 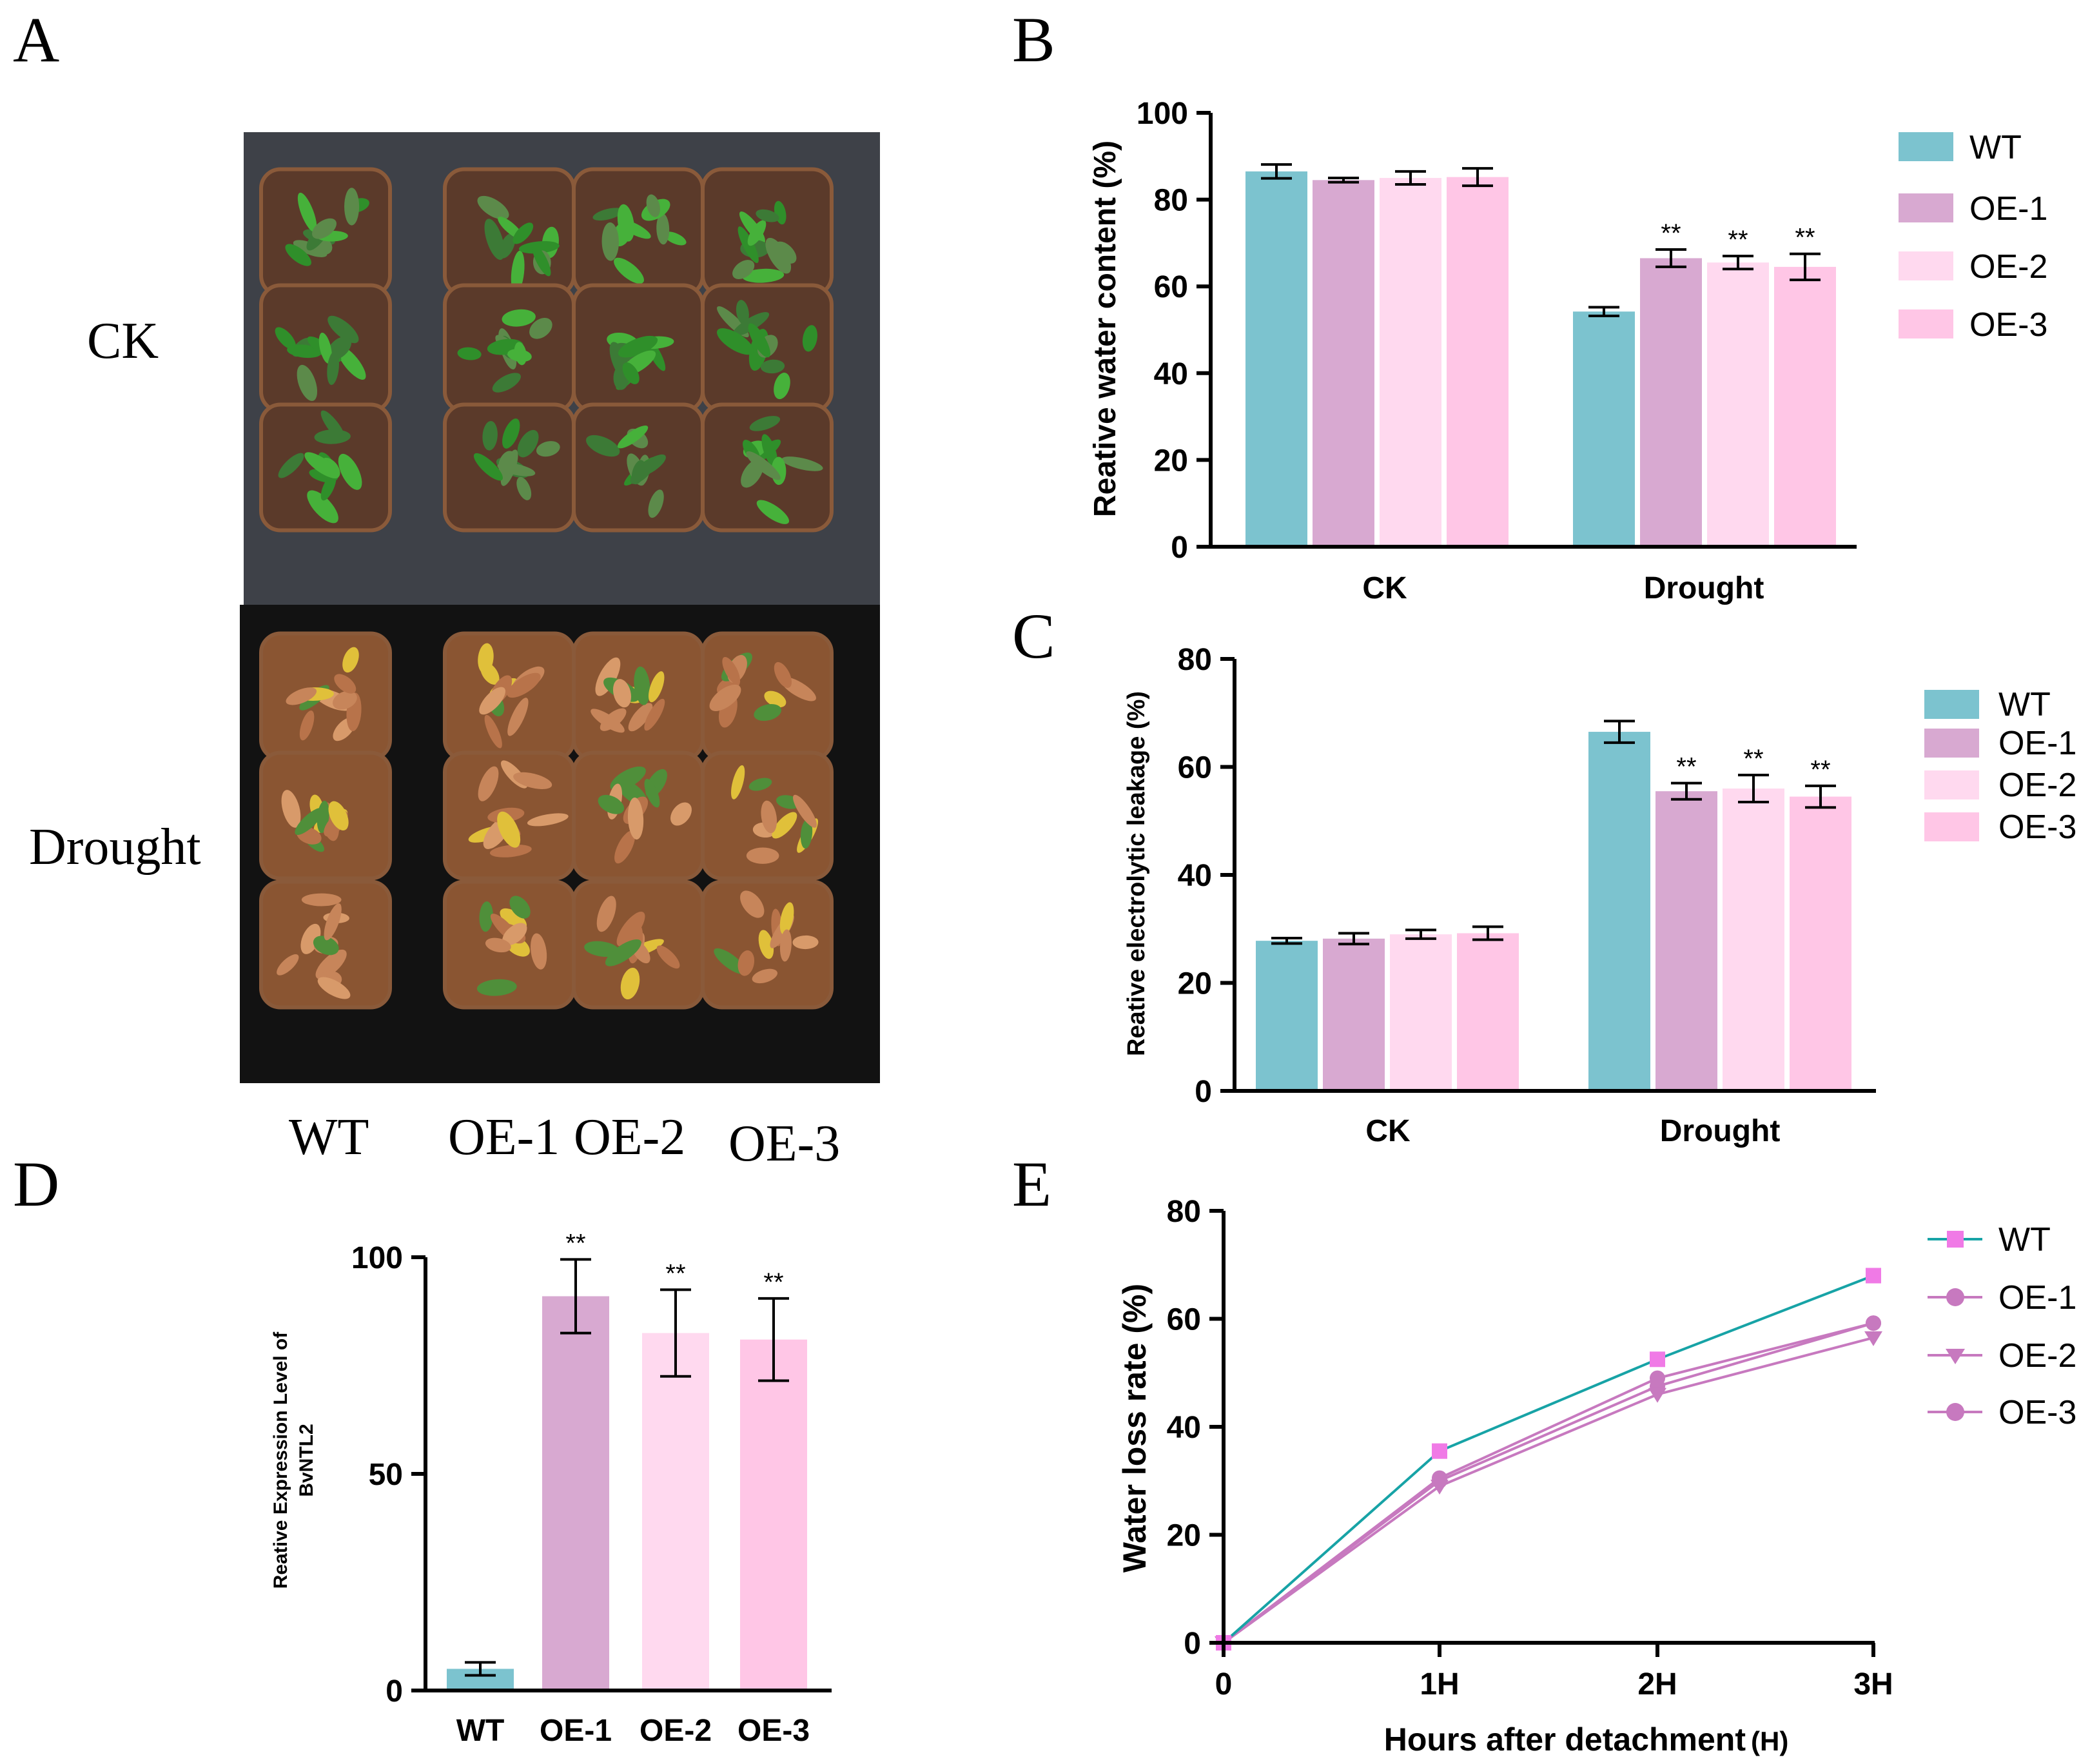 I want to click on chart-e-y-tick-label-0: 0, so click(x=1192, y=1644).